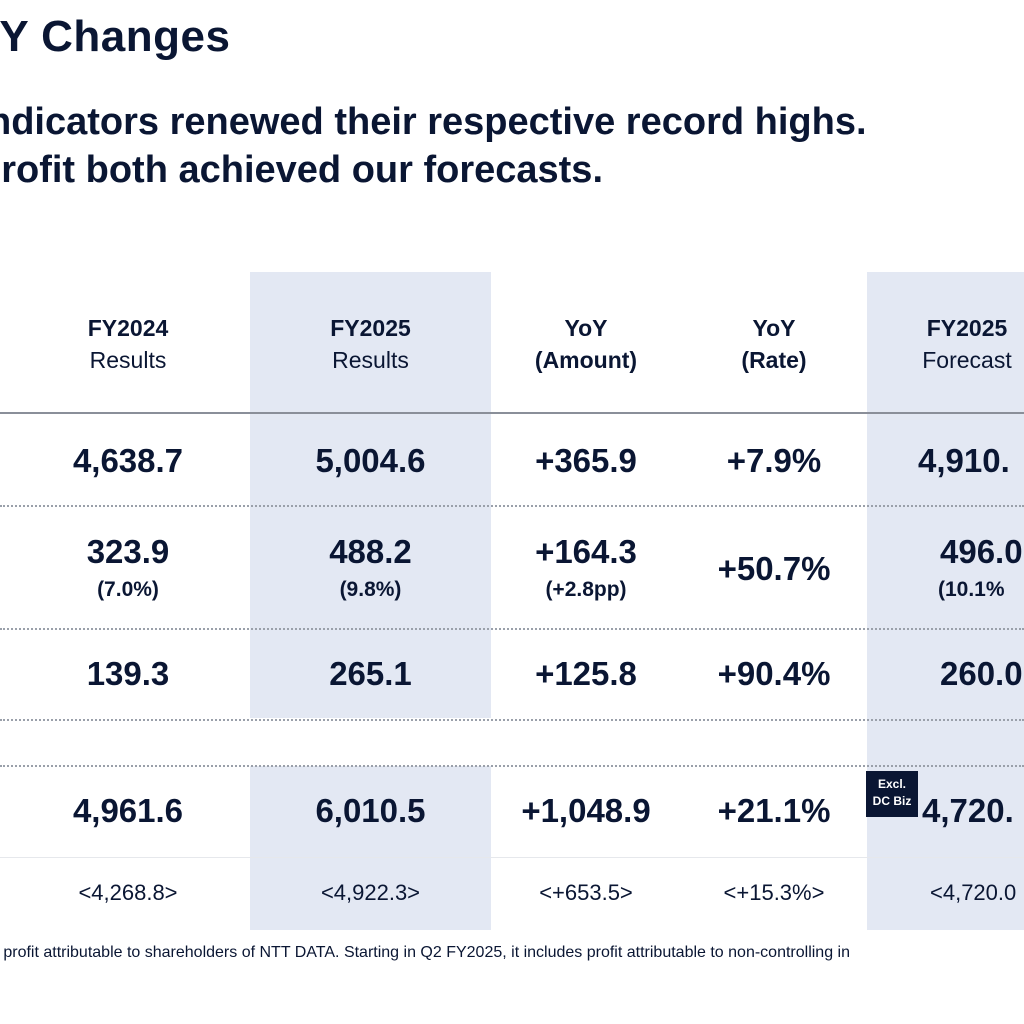 Image resolution: width=1024 pixels, height=1024 pixels. I want to click on excl-dc-biz-badge: Excl. DC Biz, so click(892, 794).